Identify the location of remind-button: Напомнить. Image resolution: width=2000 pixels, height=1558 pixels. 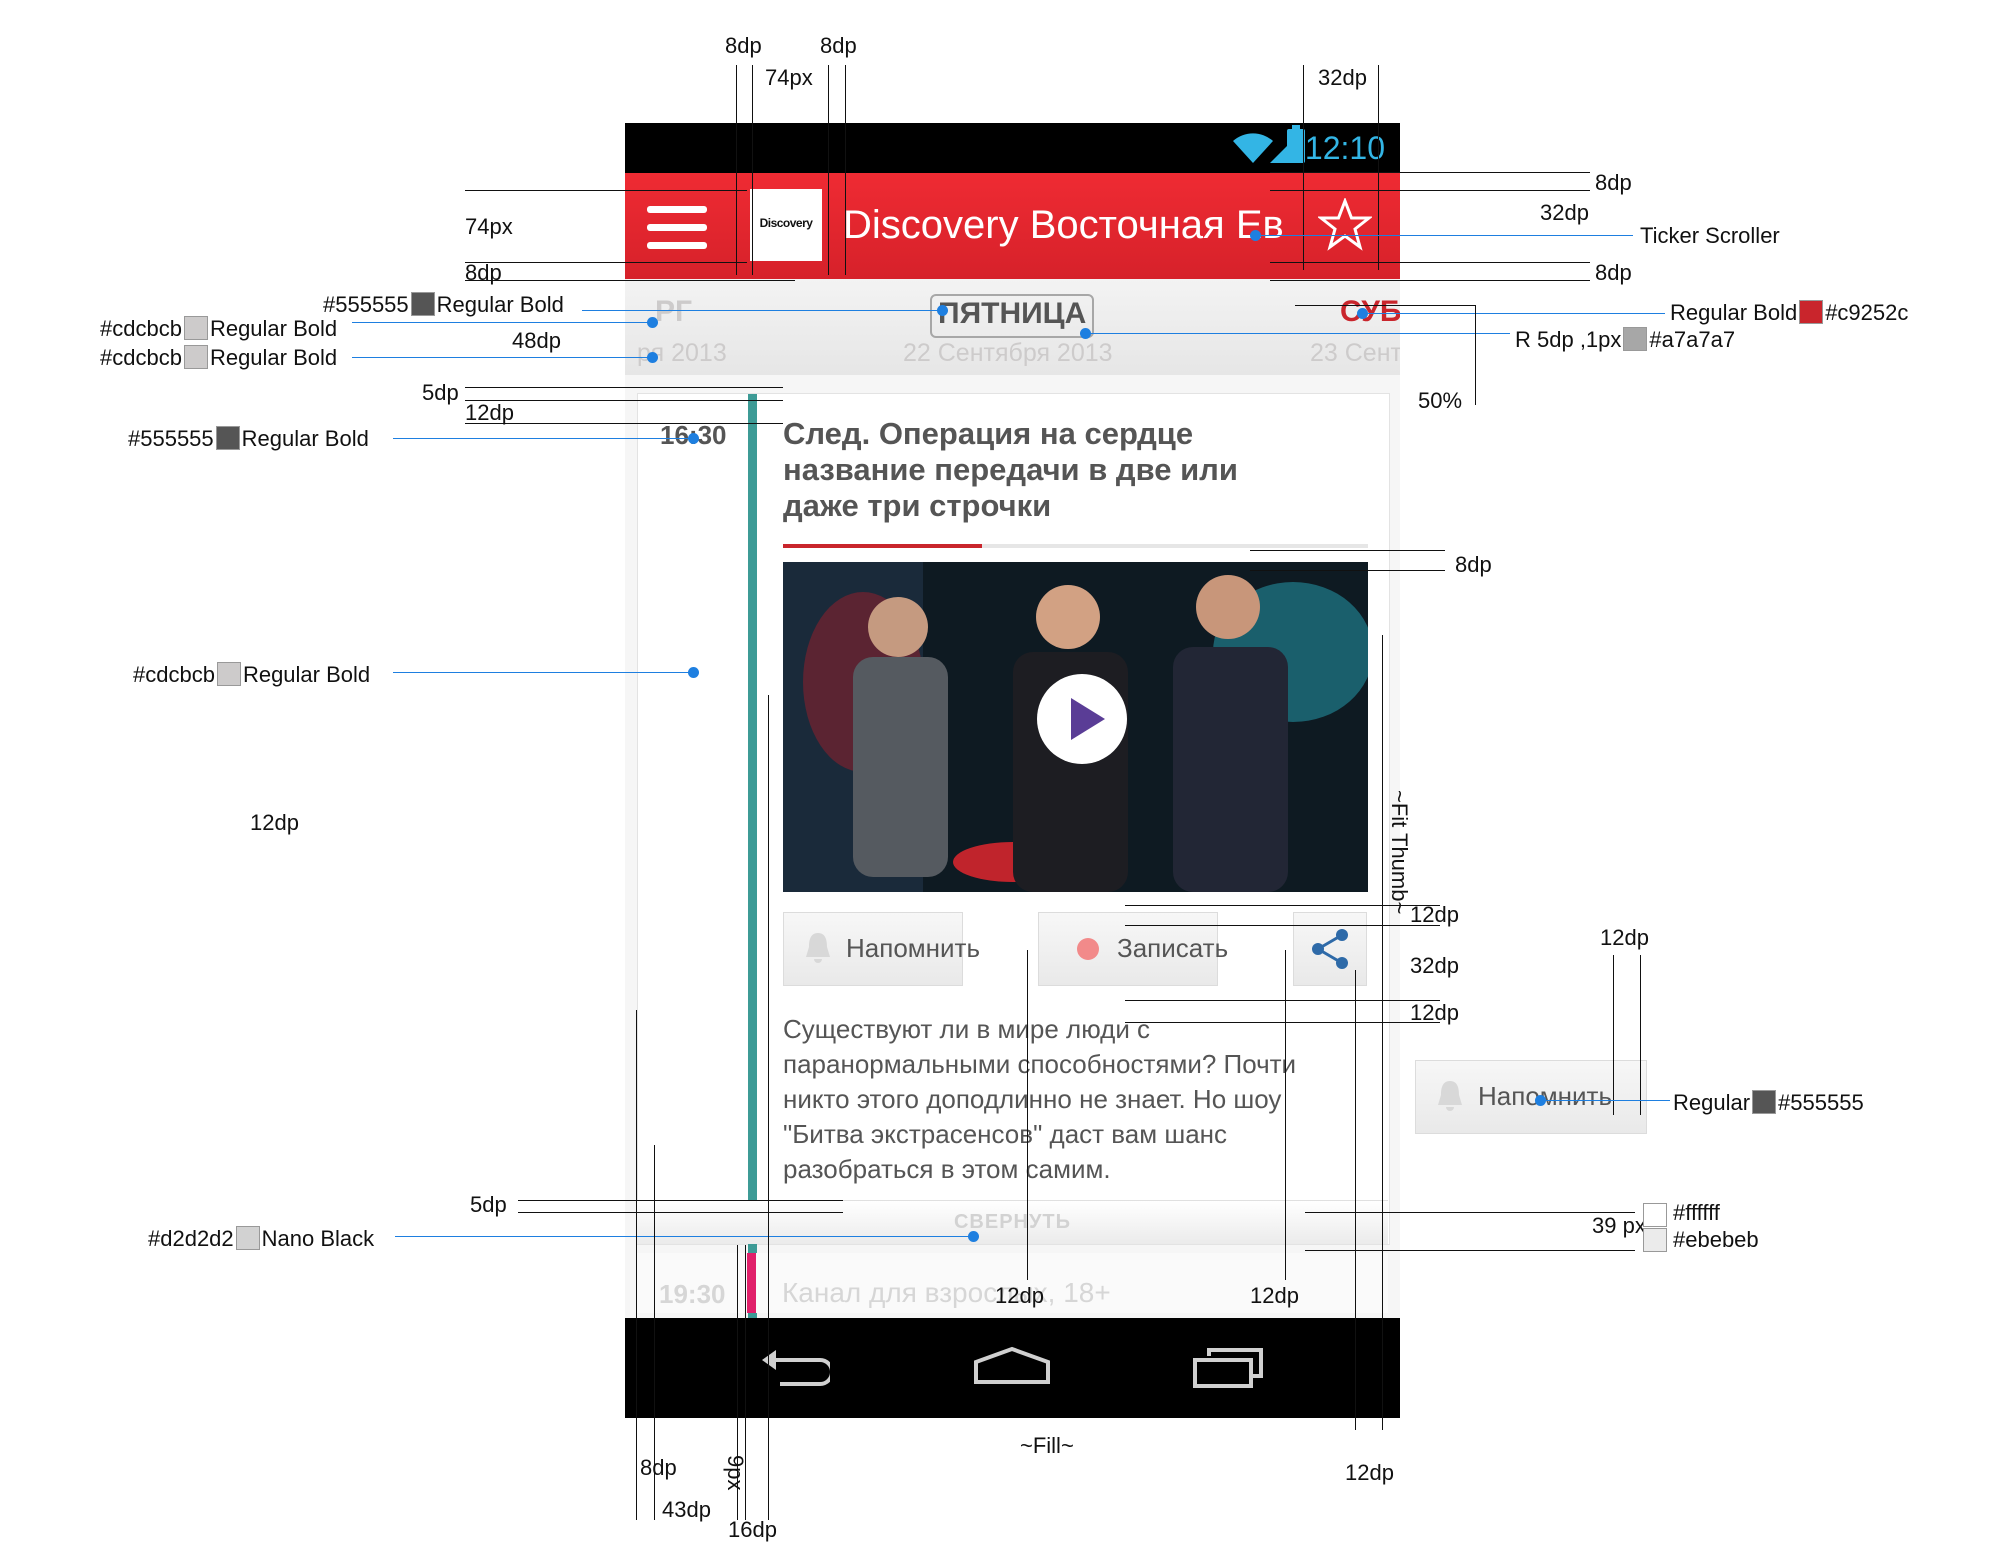
(881, 949).